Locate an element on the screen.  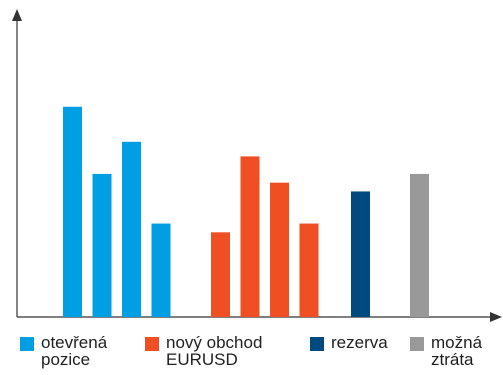
legend-label: nový obchod EURUSD is located at coordinates (214, 351).